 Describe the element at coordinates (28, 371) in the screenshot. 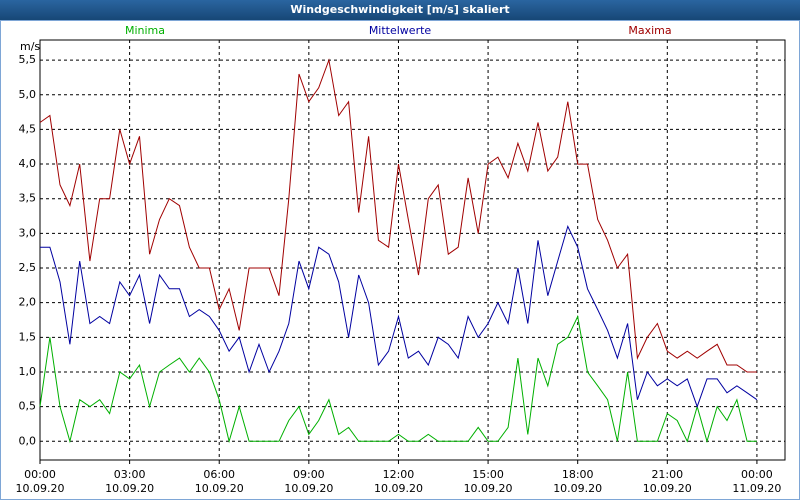

I see `y-tick-label: 1,0` at that location.